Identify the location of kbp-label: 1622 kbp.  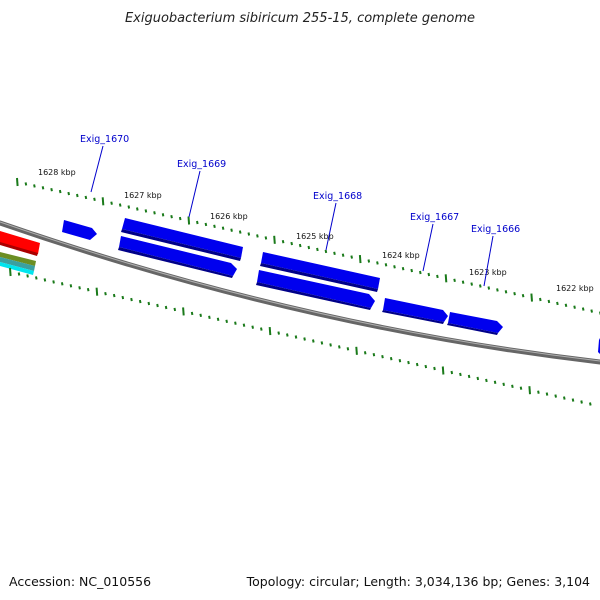
(575, 288).